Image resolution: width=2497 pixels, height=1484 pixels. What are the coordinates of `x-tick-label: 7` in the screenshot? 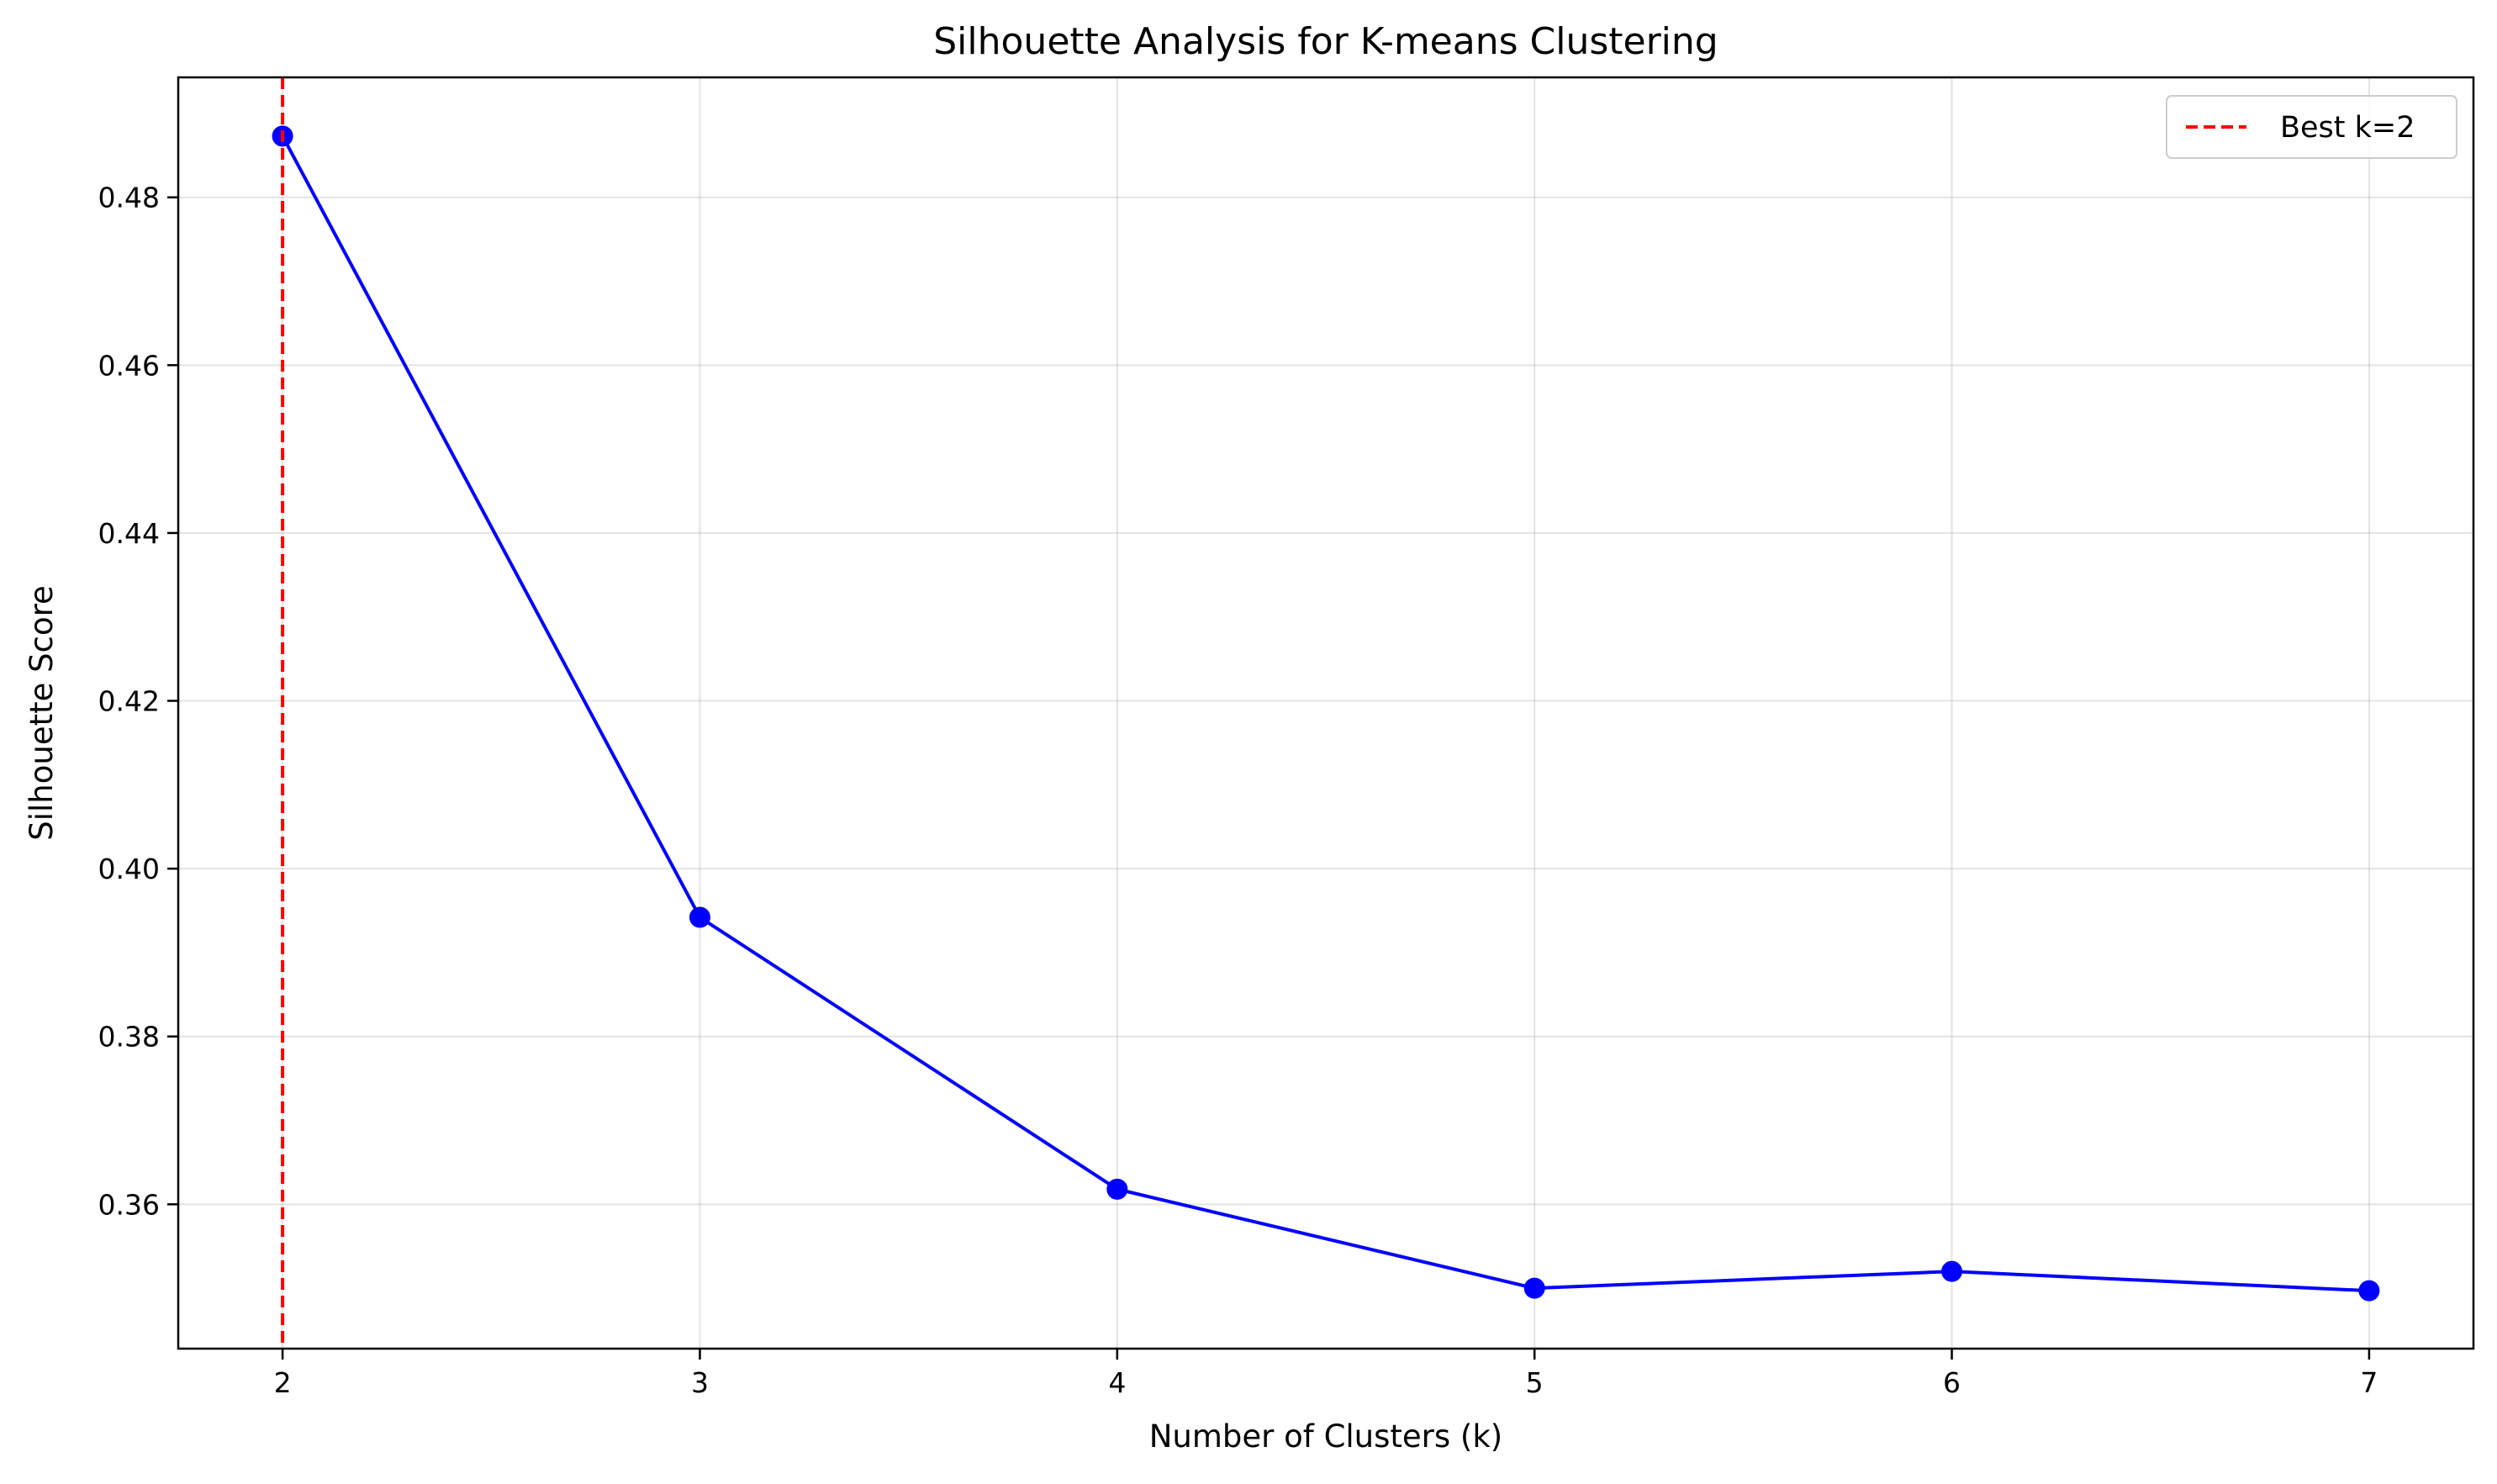 It's located at (2369, 1382).